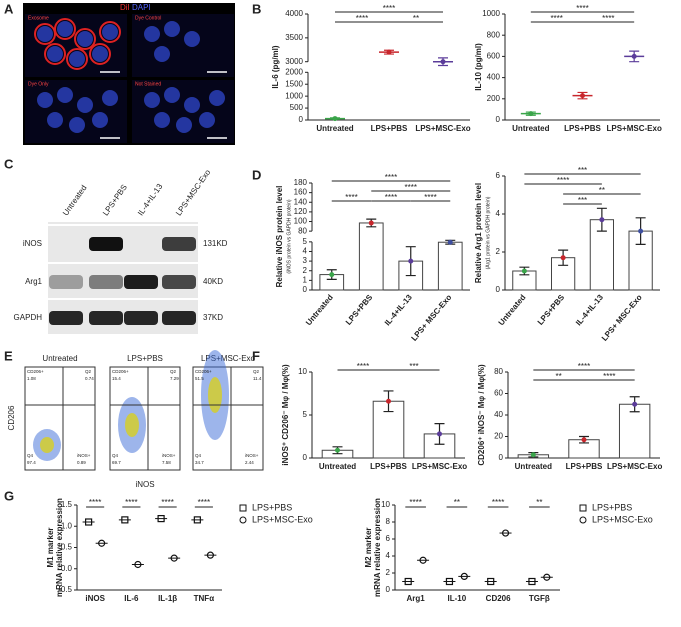  What do you see at coordinates (228, 358) in the screenshot?
I see `plot-title: LPS+MSC-Exo` at bounding box center [228, 358].